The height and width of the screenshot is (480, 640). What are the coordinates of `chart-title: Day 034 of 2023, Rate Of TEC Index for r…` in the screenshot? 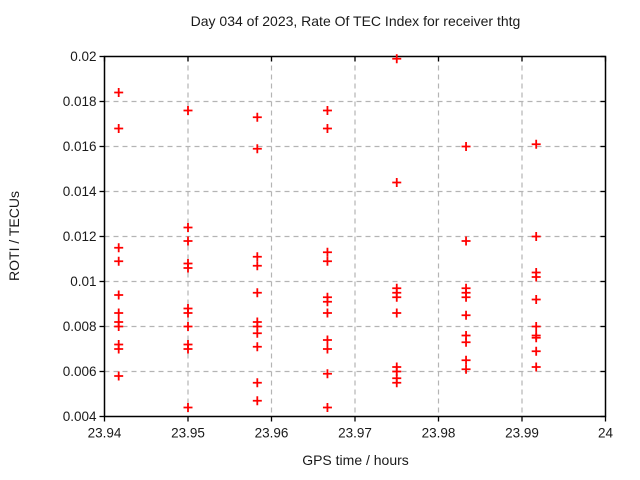 It's located at (355, 21).